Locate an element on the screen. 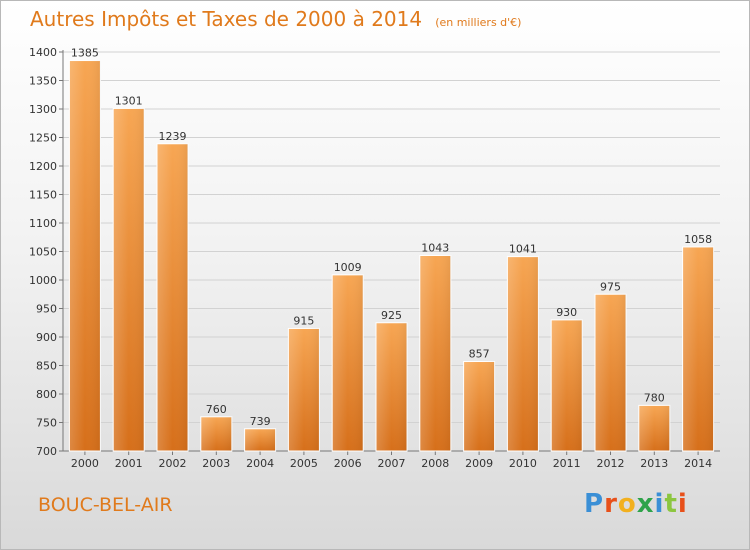 The height and width of the screenshot is (550, 750). y-tick-label: 1300 is located at coordinates (43, 109).